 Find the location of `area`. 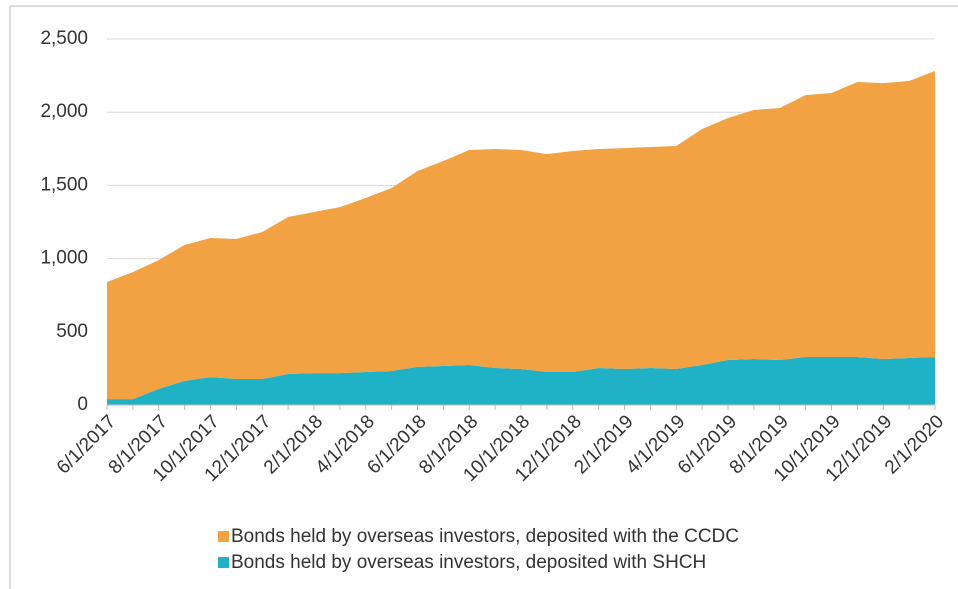

area is located at coordinates (521, 380).